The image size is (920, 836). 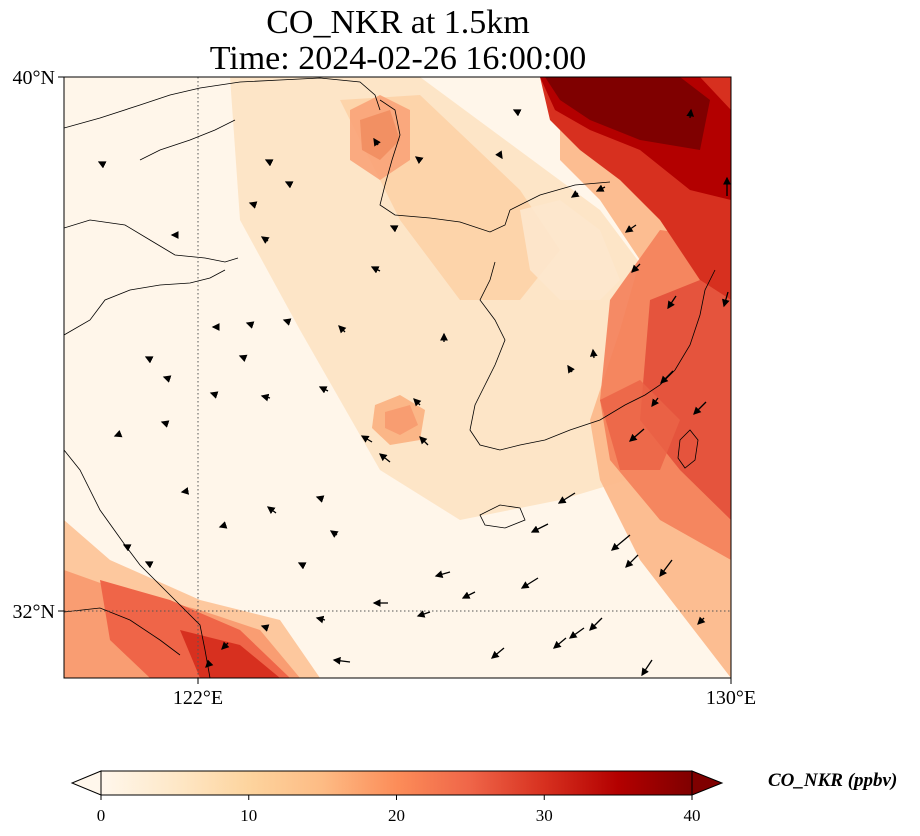 I want to click on cb-tick-40: 40, so click(x=692, y=815).